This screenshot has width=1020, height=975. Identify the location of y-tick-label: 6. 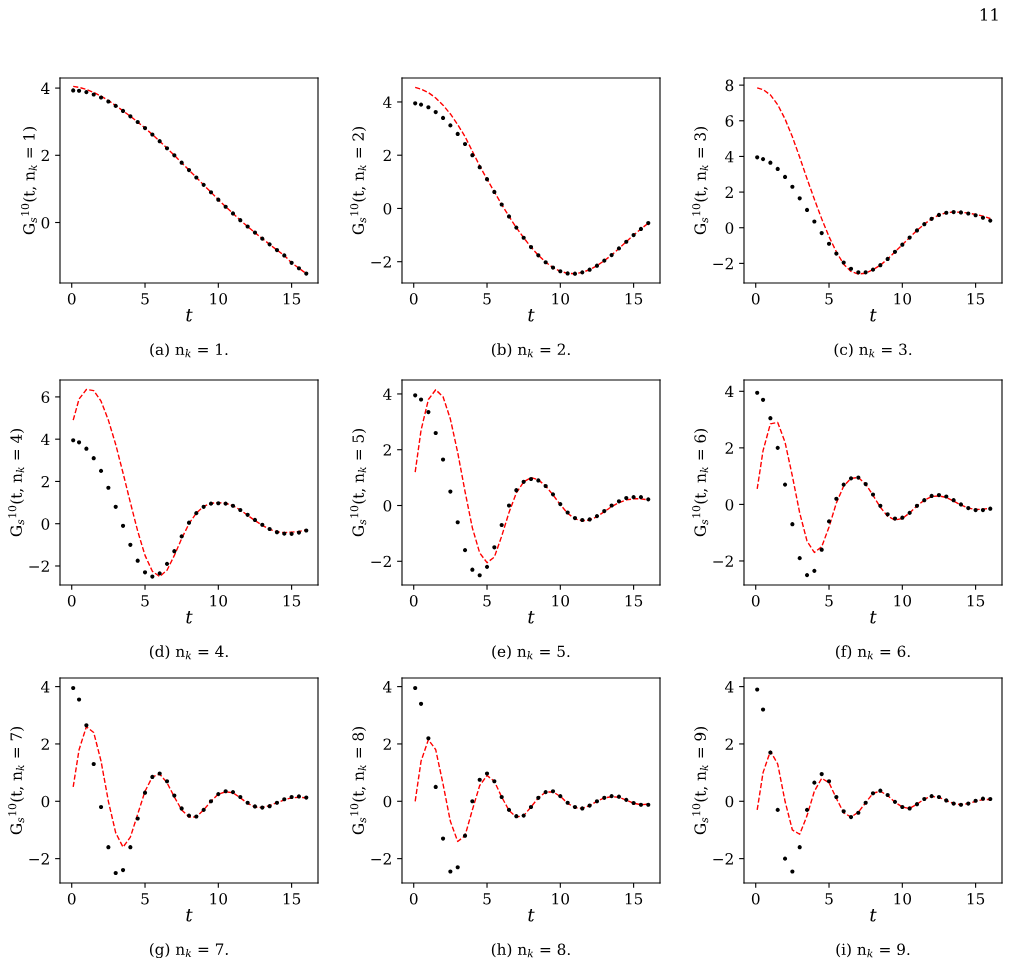
(45, 397).